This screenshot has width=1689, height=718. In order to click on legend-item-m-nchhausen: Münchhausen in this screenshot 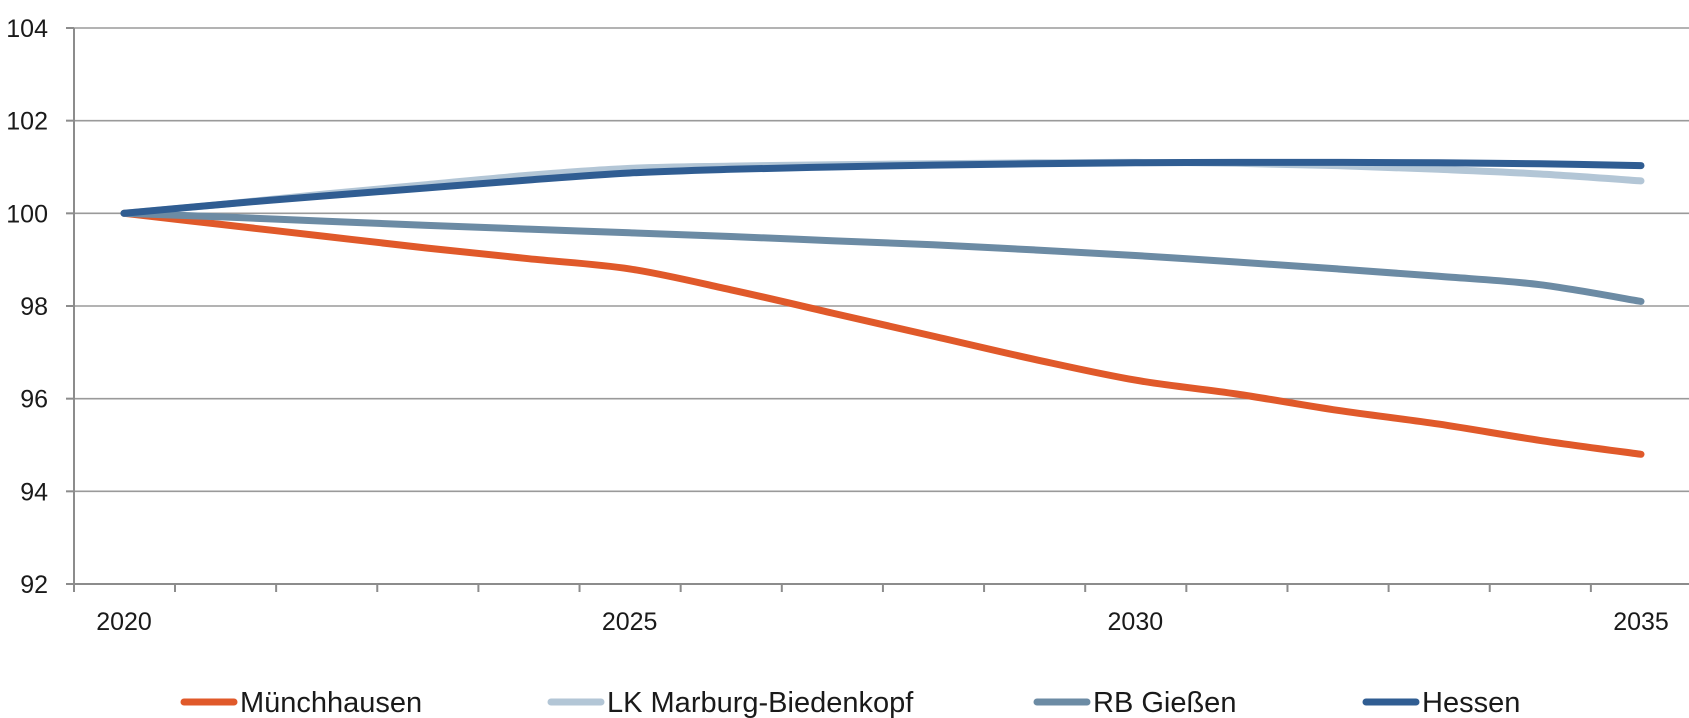, I will do `click(303, 702)`.